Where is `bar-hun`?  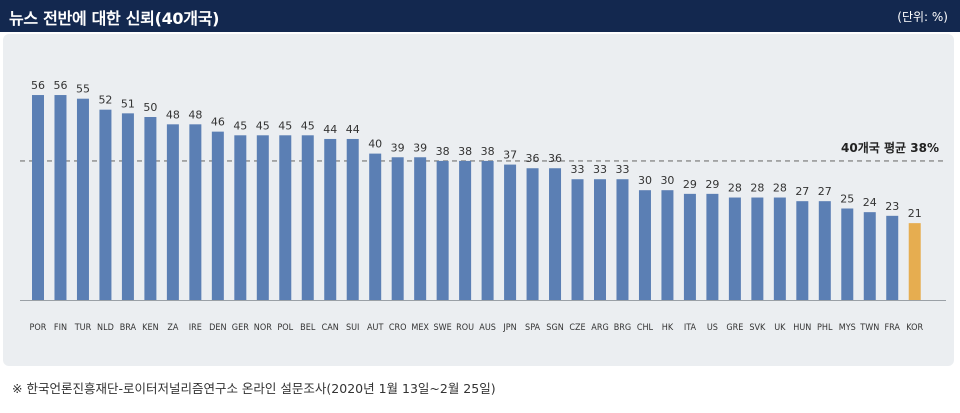
bar-hun is located at coordinates (802, 250).